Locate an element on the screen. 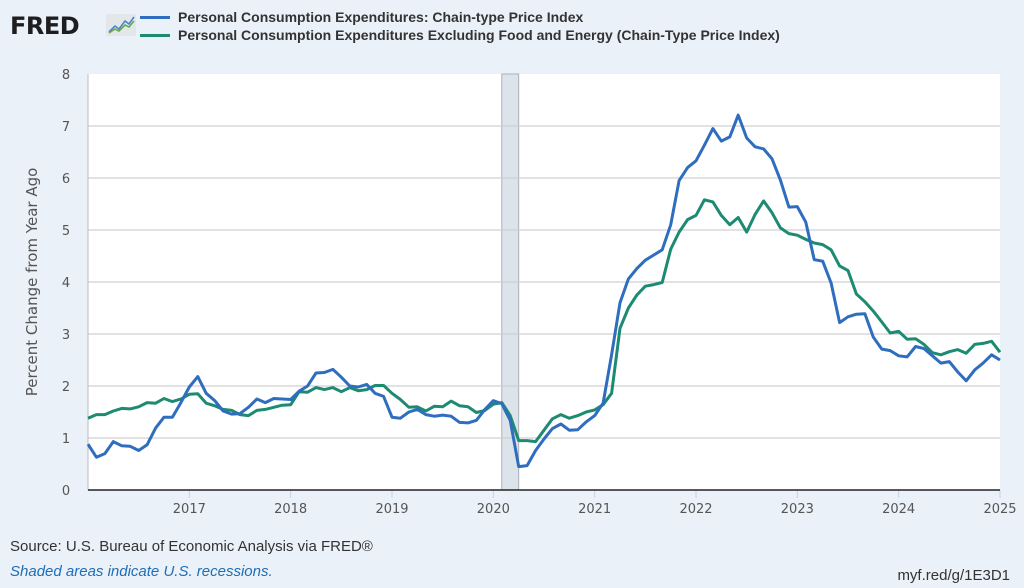 The width and height of the screenshot is (1024, 588). x-tick-label: 2025 is located at coordinates (999, 509).